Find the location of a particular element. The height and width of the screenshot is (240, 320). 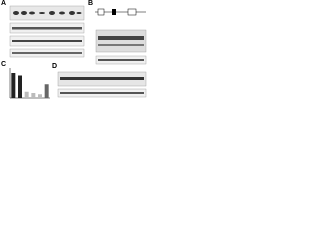

panel-a-blots is located at coordinates (47, 31).